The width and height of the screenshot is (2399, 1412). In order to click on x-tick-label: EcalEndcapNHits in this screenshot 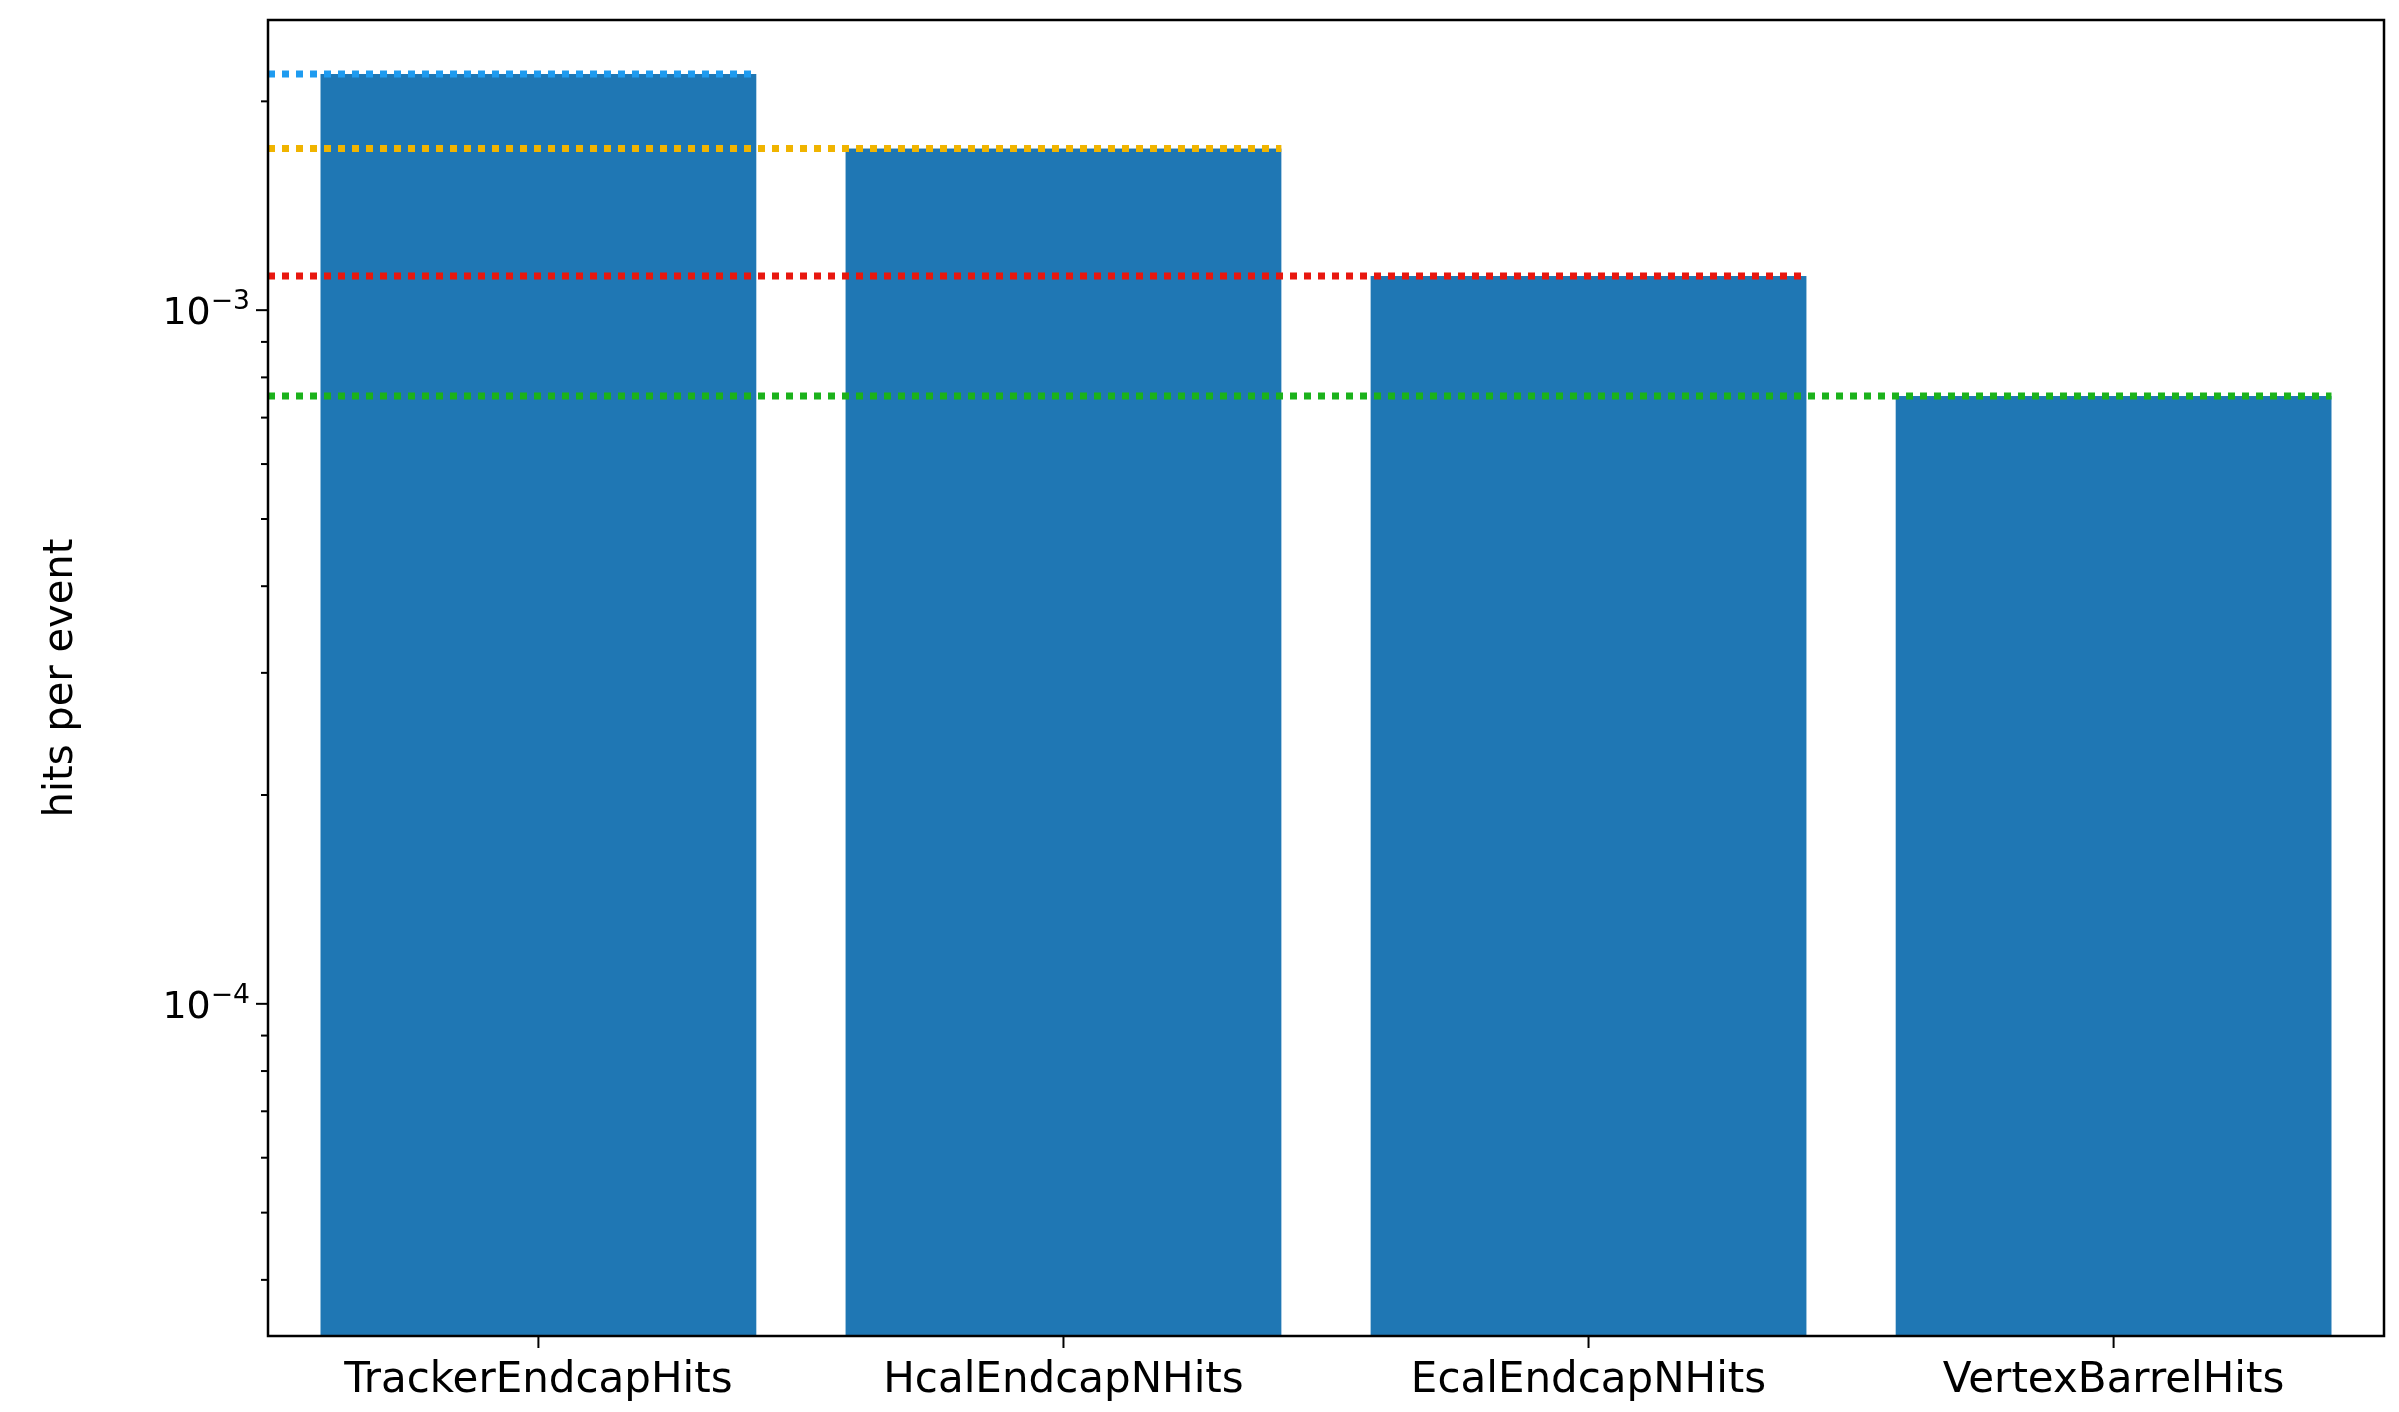, I will do `click(1588, 1377)`.